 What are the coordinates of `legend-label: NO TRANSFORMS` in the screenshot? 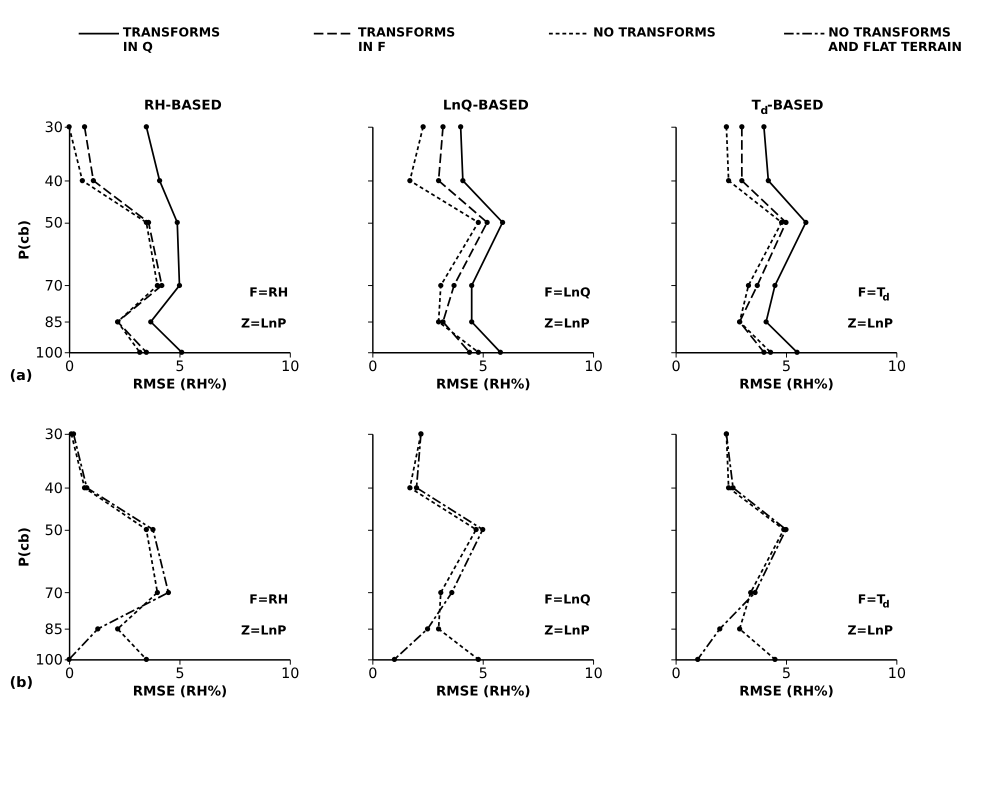 It's located at (654, 32).